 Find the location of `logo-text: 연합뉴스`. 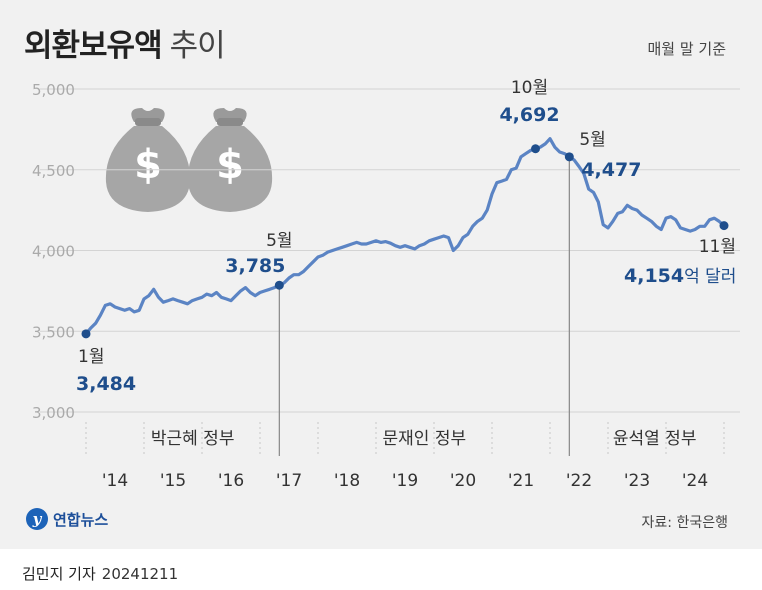

logo-text: 연합뉴스 is located at coordinates (81, 519).